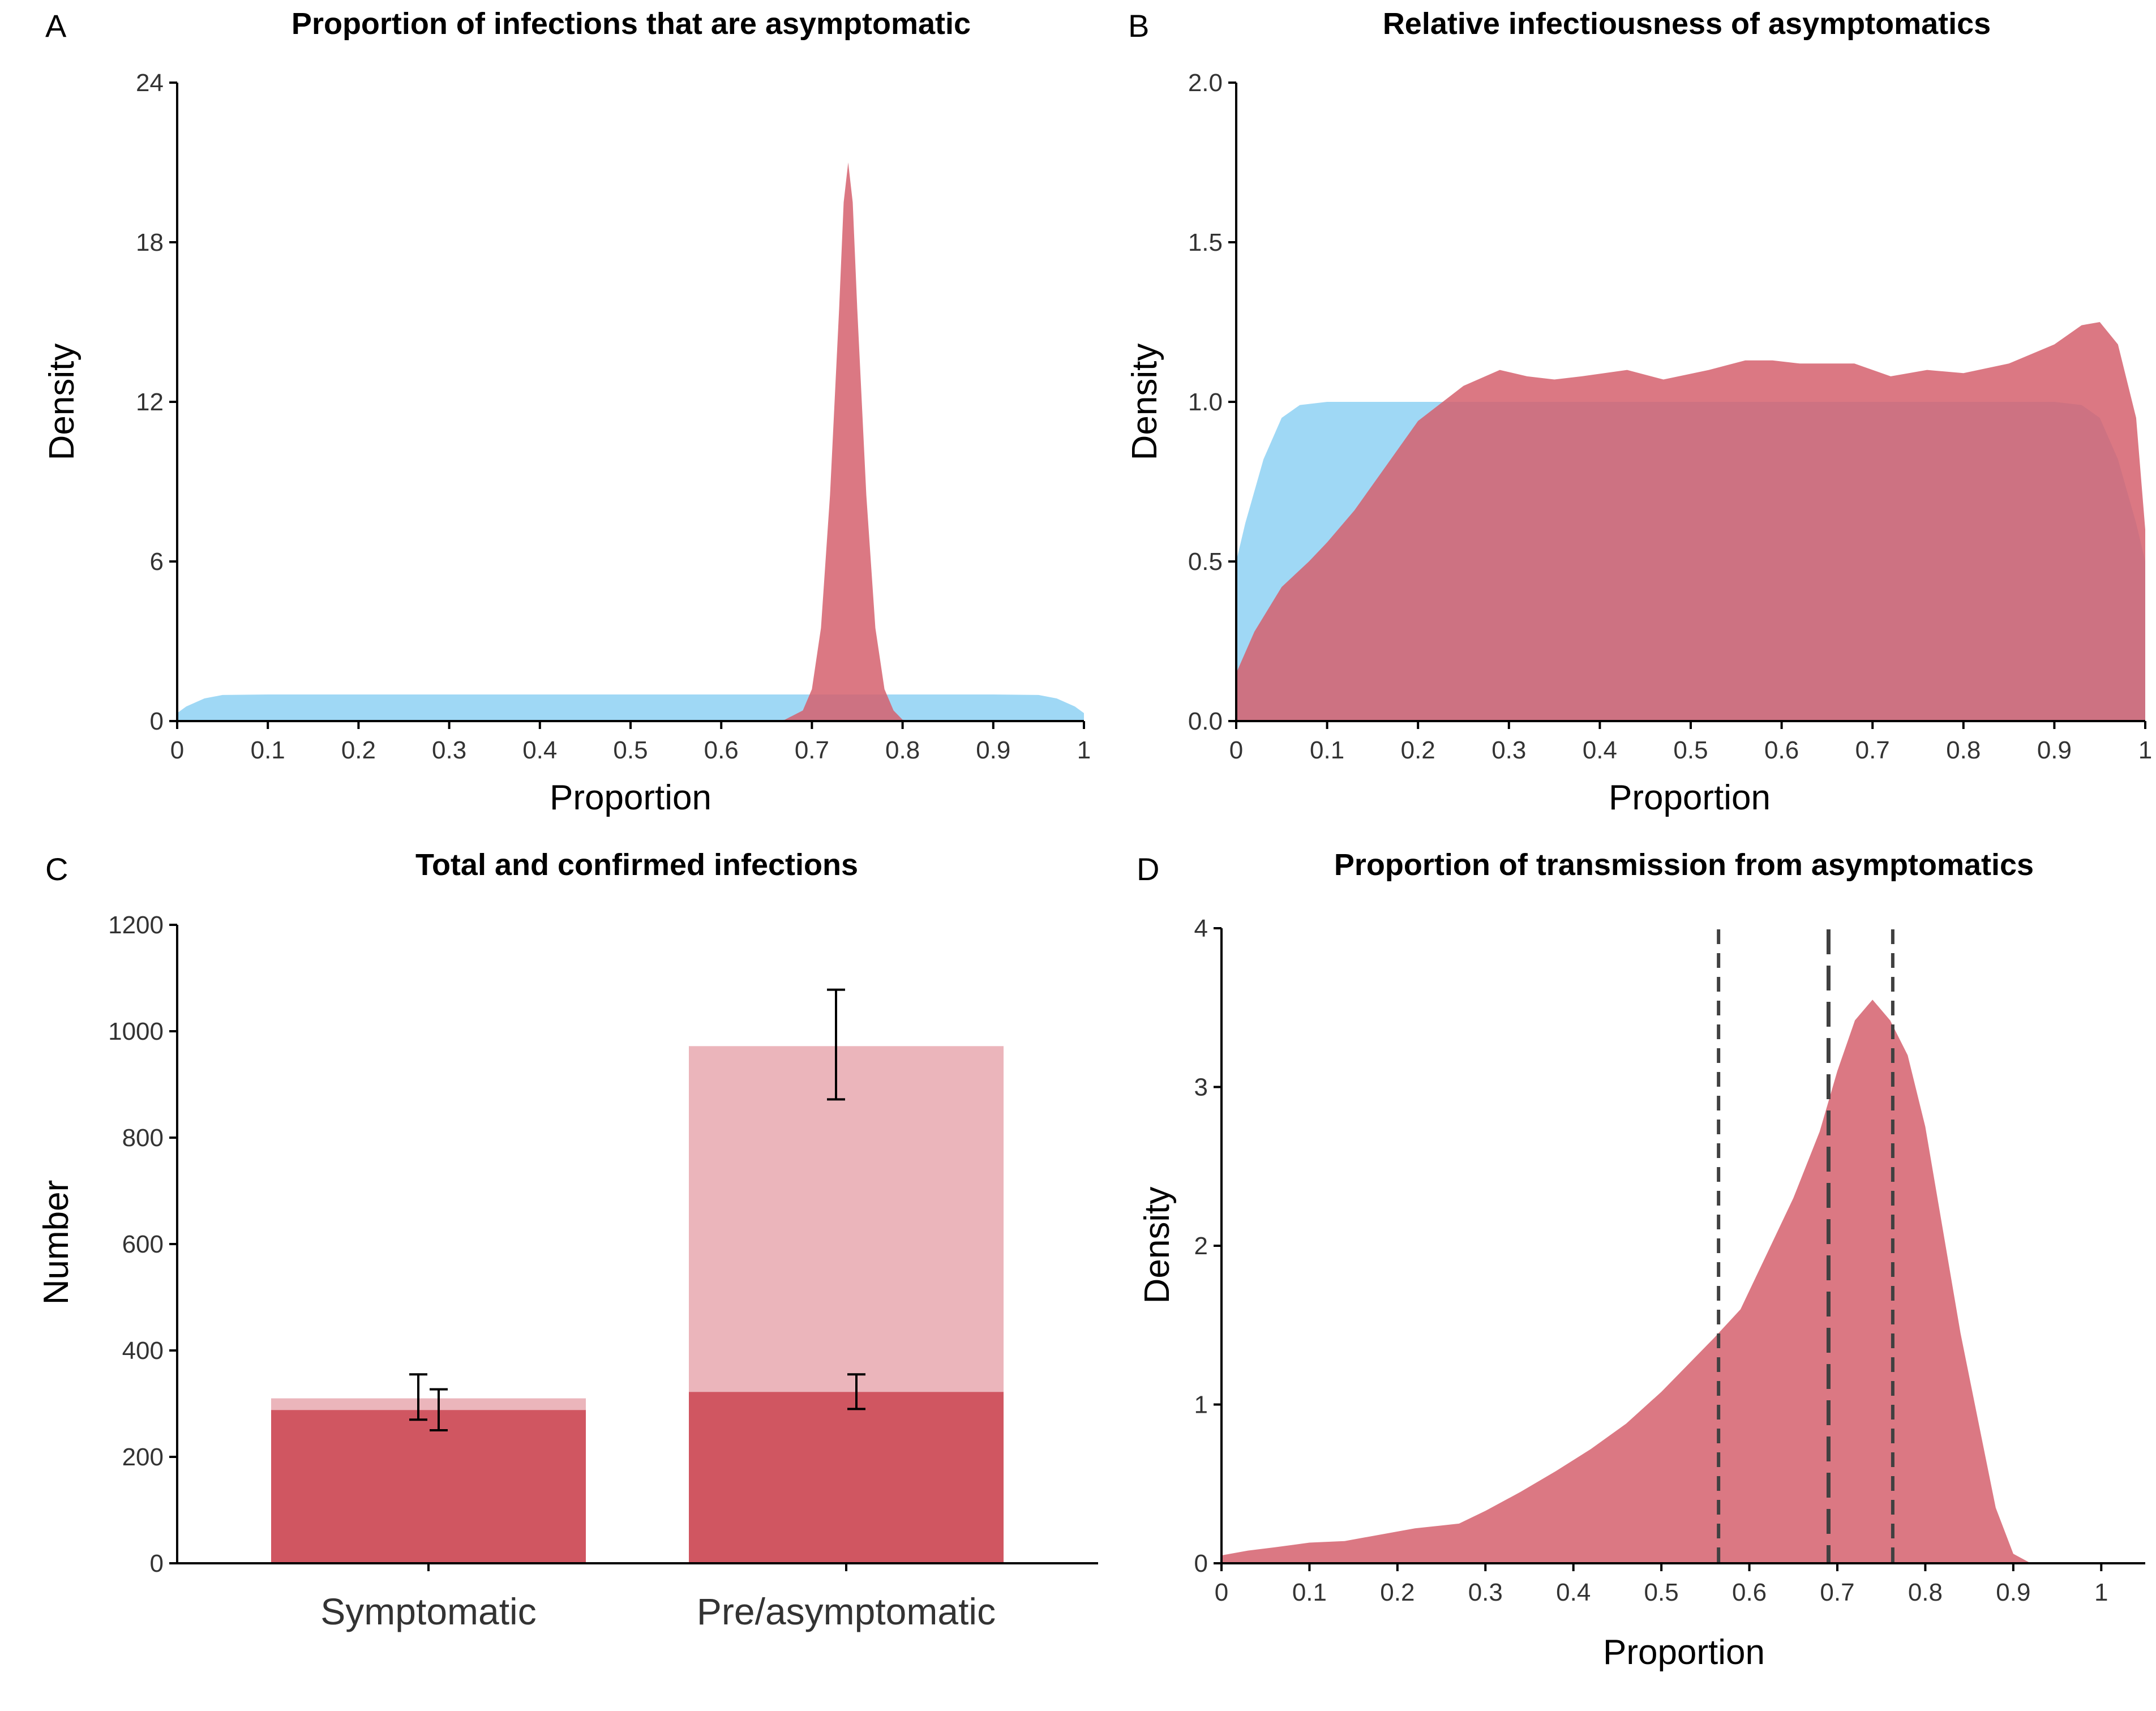 This screenshot has height=1711, width=2156. I want to click on panel-d-xtick-label: 0.7, so click(1837, 1592).